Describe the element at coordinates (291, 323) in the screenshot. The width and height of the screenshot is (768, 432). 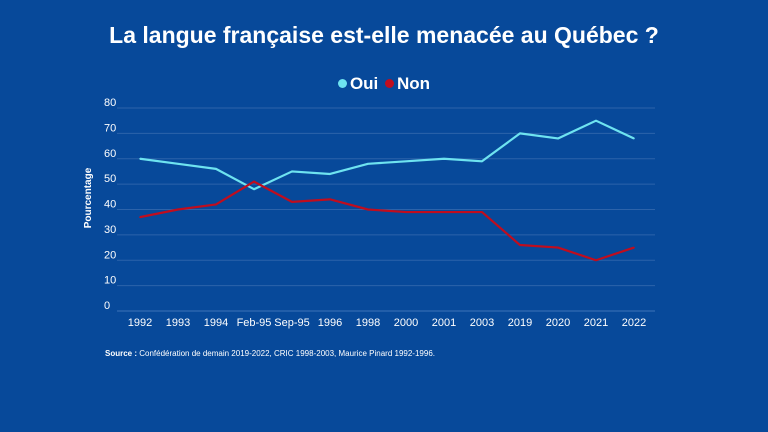
I see `x-tick-label: Sep-95` at that location.